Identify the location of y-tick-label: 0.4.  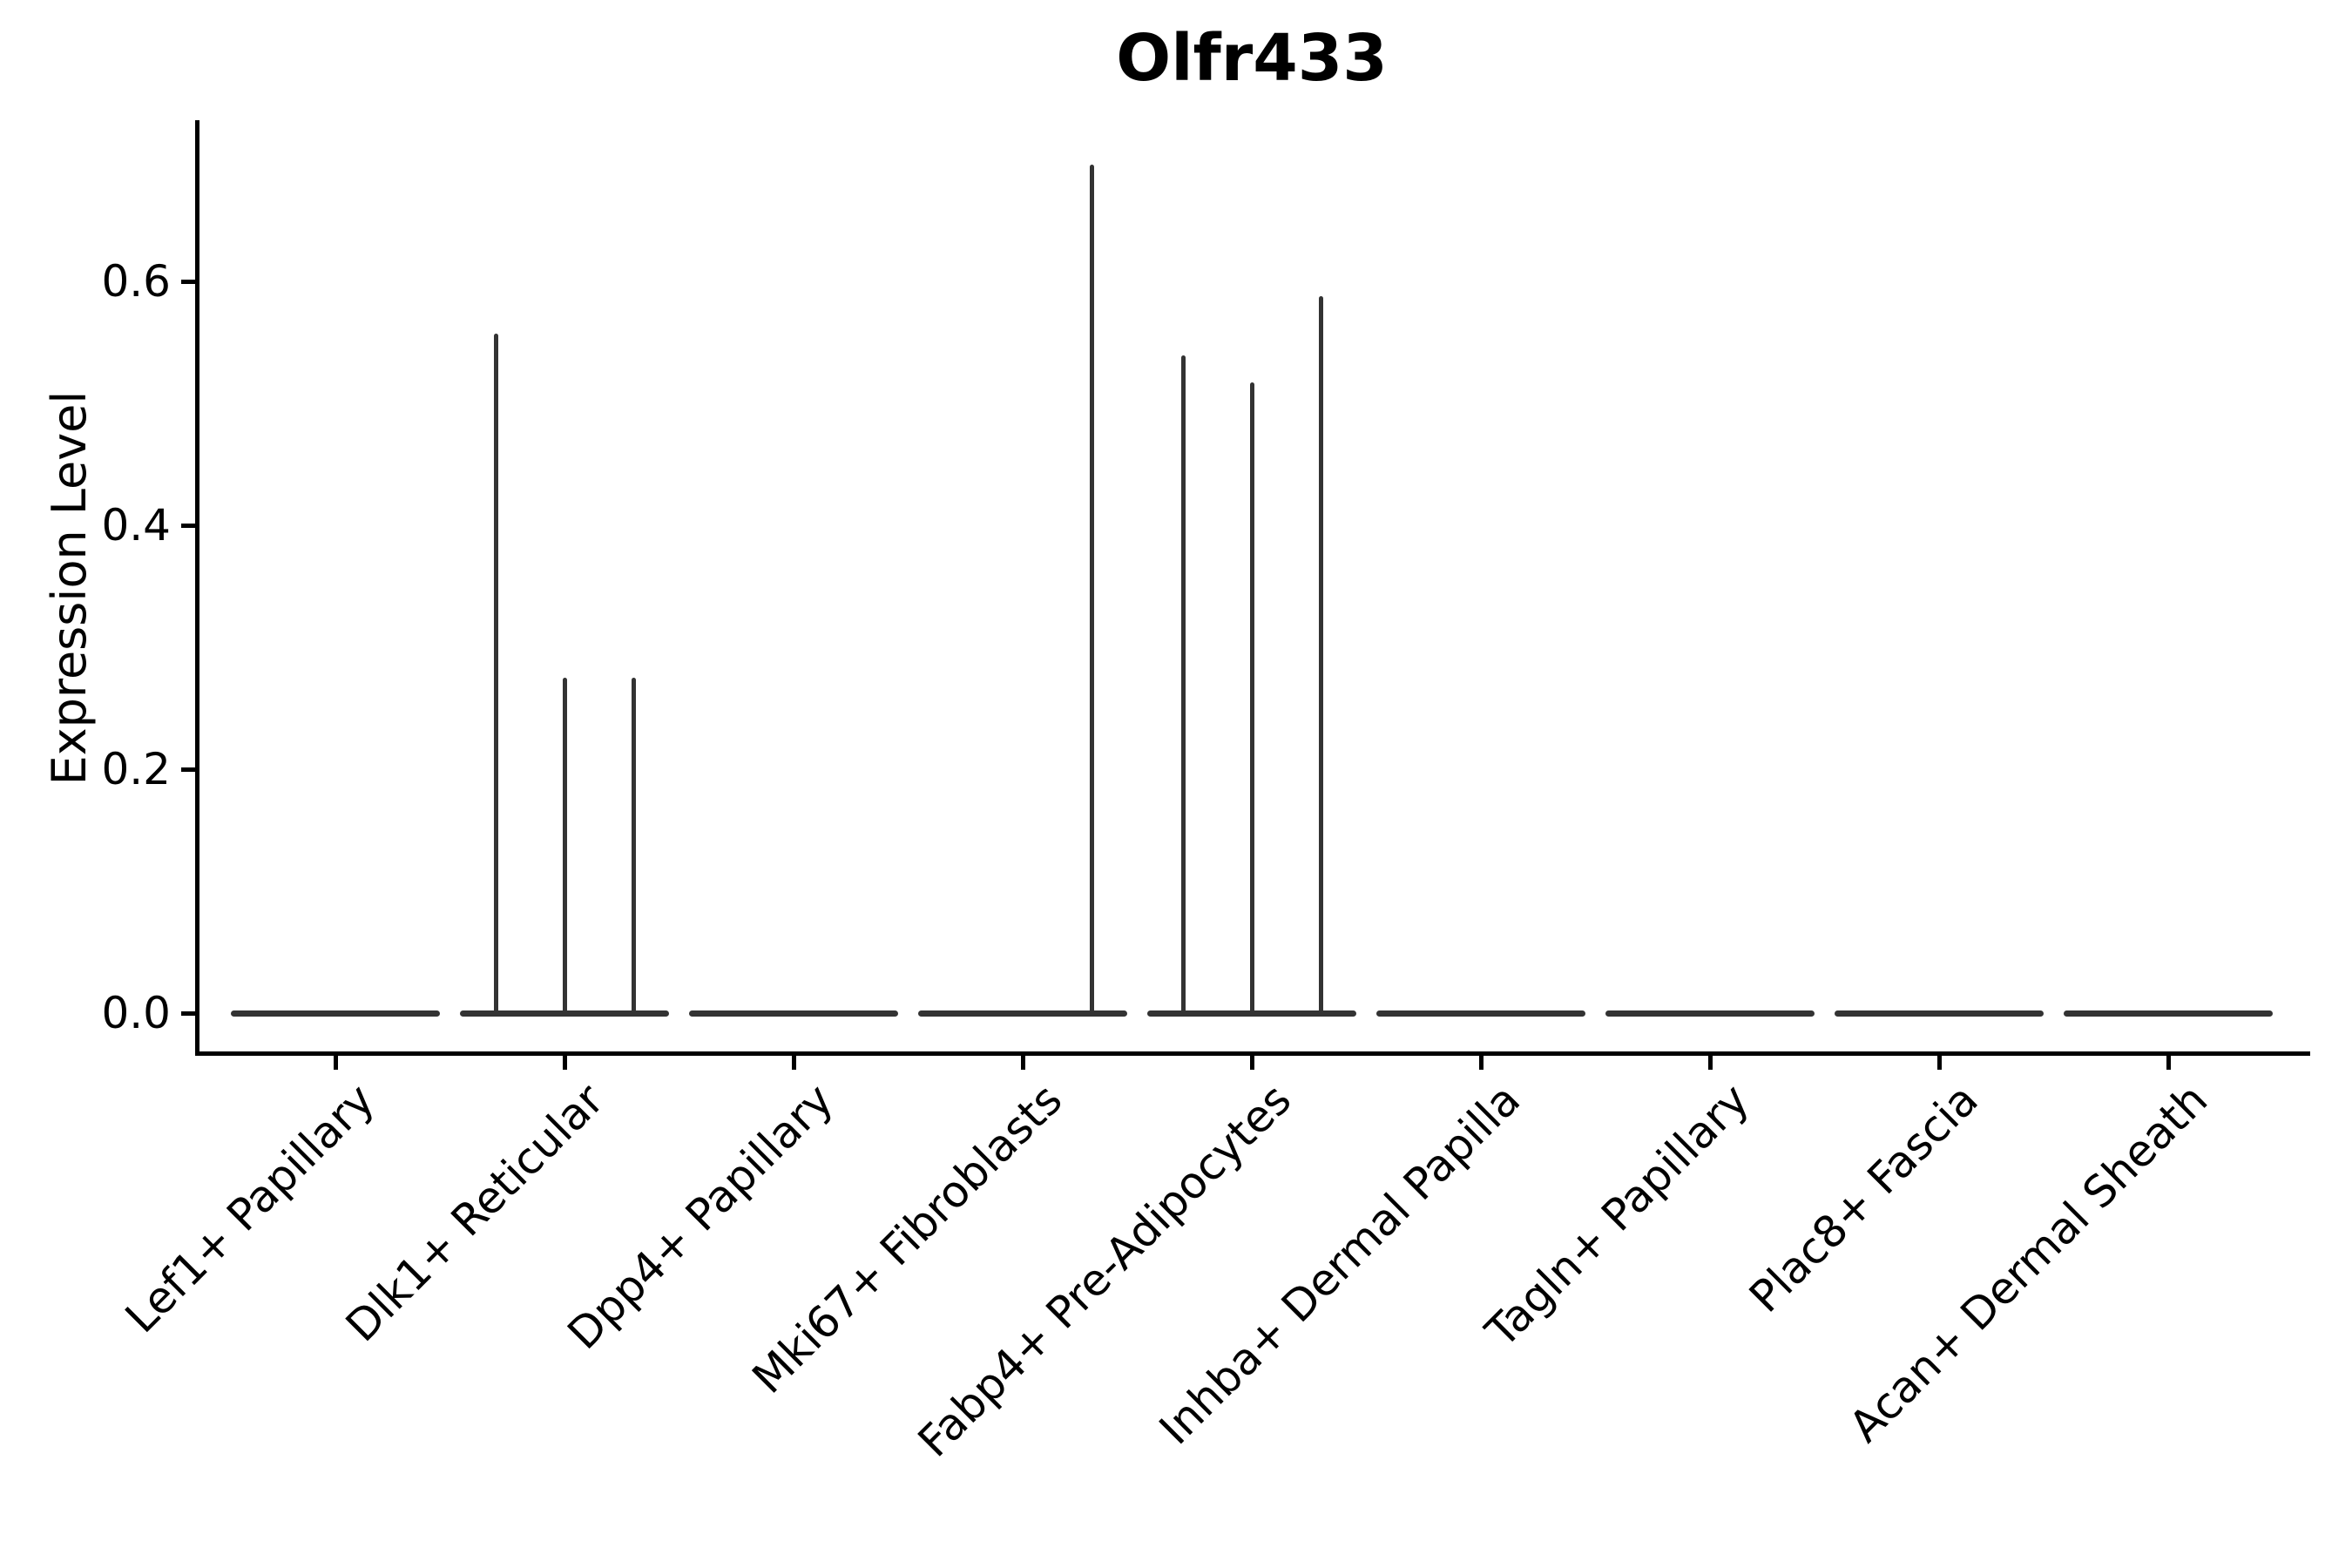
(136, 525).